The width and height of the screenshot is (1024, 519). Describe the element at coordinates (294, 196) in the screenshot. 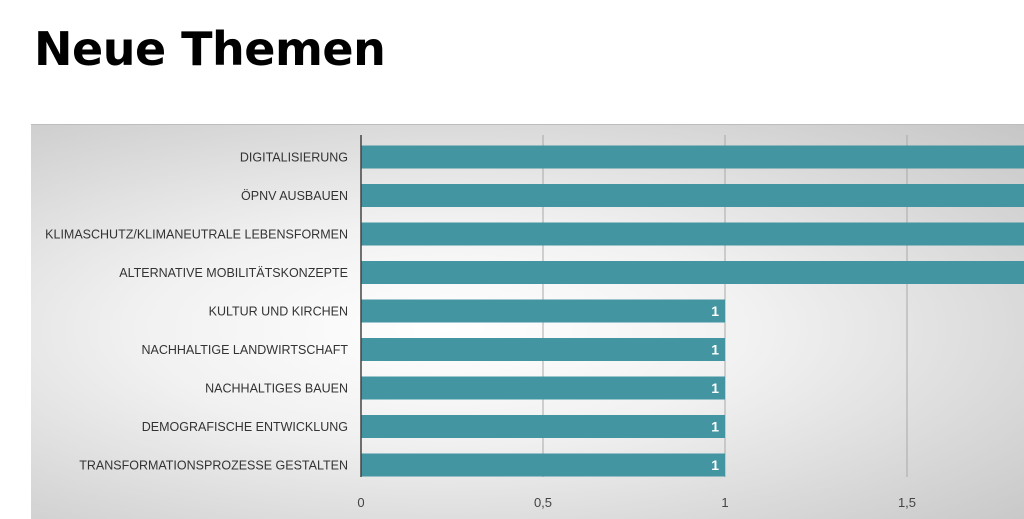

I see `category-label: ÖPNV AUSBAUEN` at that location.